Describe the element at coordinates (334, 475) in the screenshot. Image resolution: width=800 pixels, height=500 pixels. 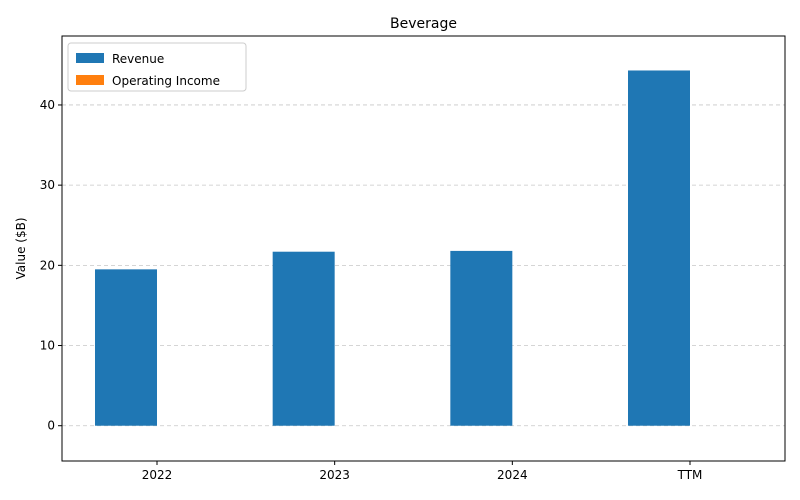
I see `x-tick-label: 2023` at that location.